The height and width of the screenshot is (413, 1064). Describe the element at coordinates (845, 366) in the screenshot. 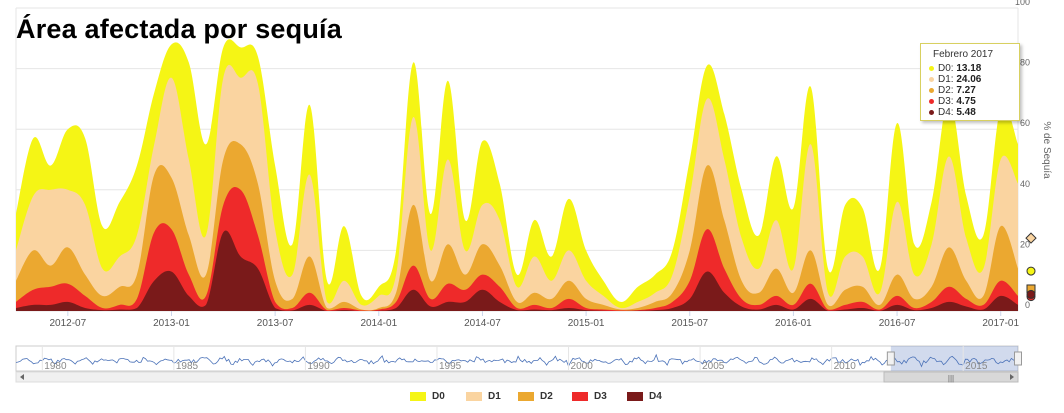

I see `navigator-tick-label: 2010` at that location.